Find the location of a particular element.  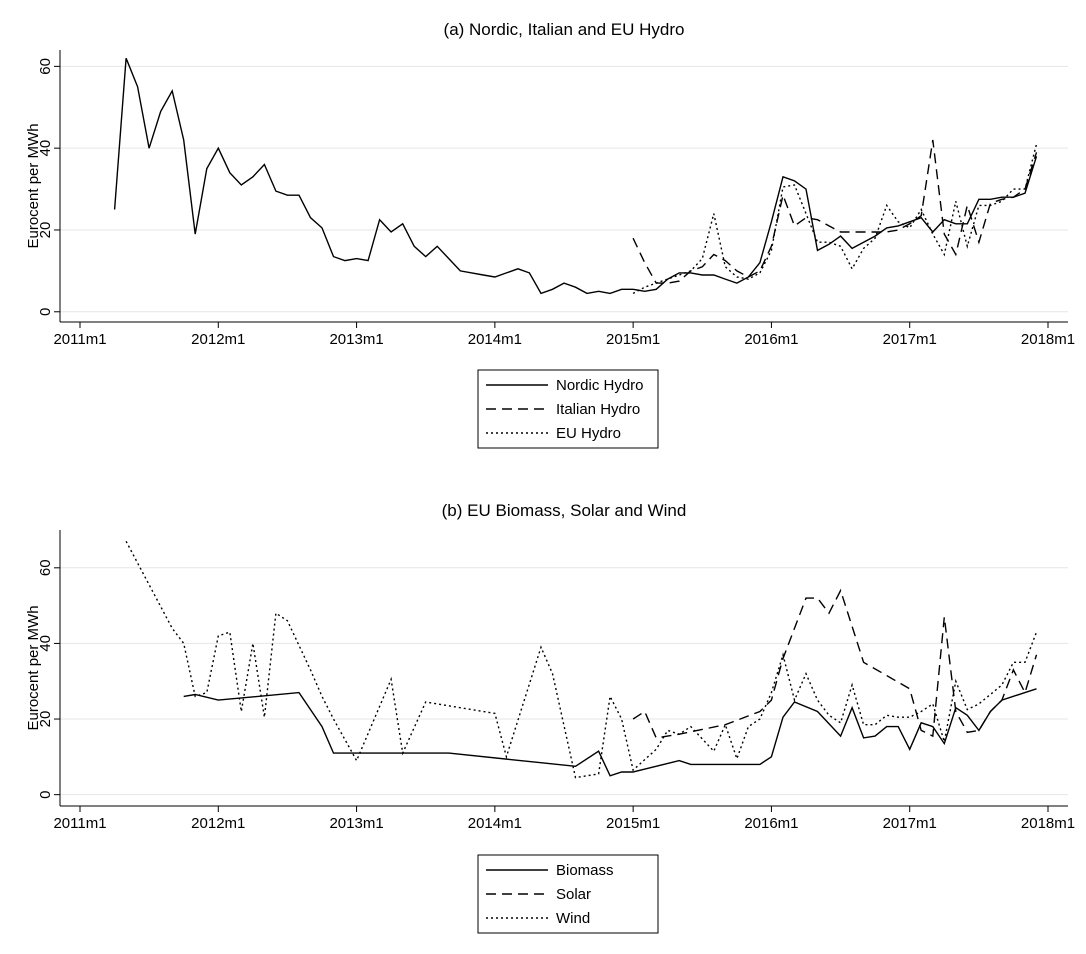

legend-label: Italian Hydro is located at coordinates (598, 409).